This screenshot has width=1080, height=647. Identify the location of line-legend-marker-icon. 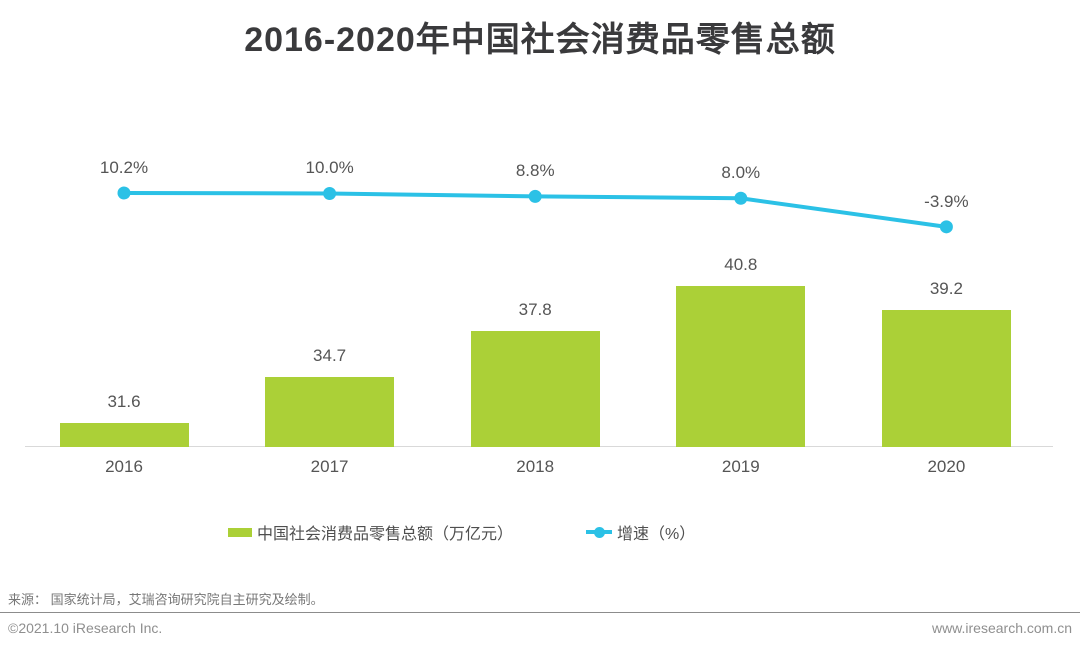
(599, 532).